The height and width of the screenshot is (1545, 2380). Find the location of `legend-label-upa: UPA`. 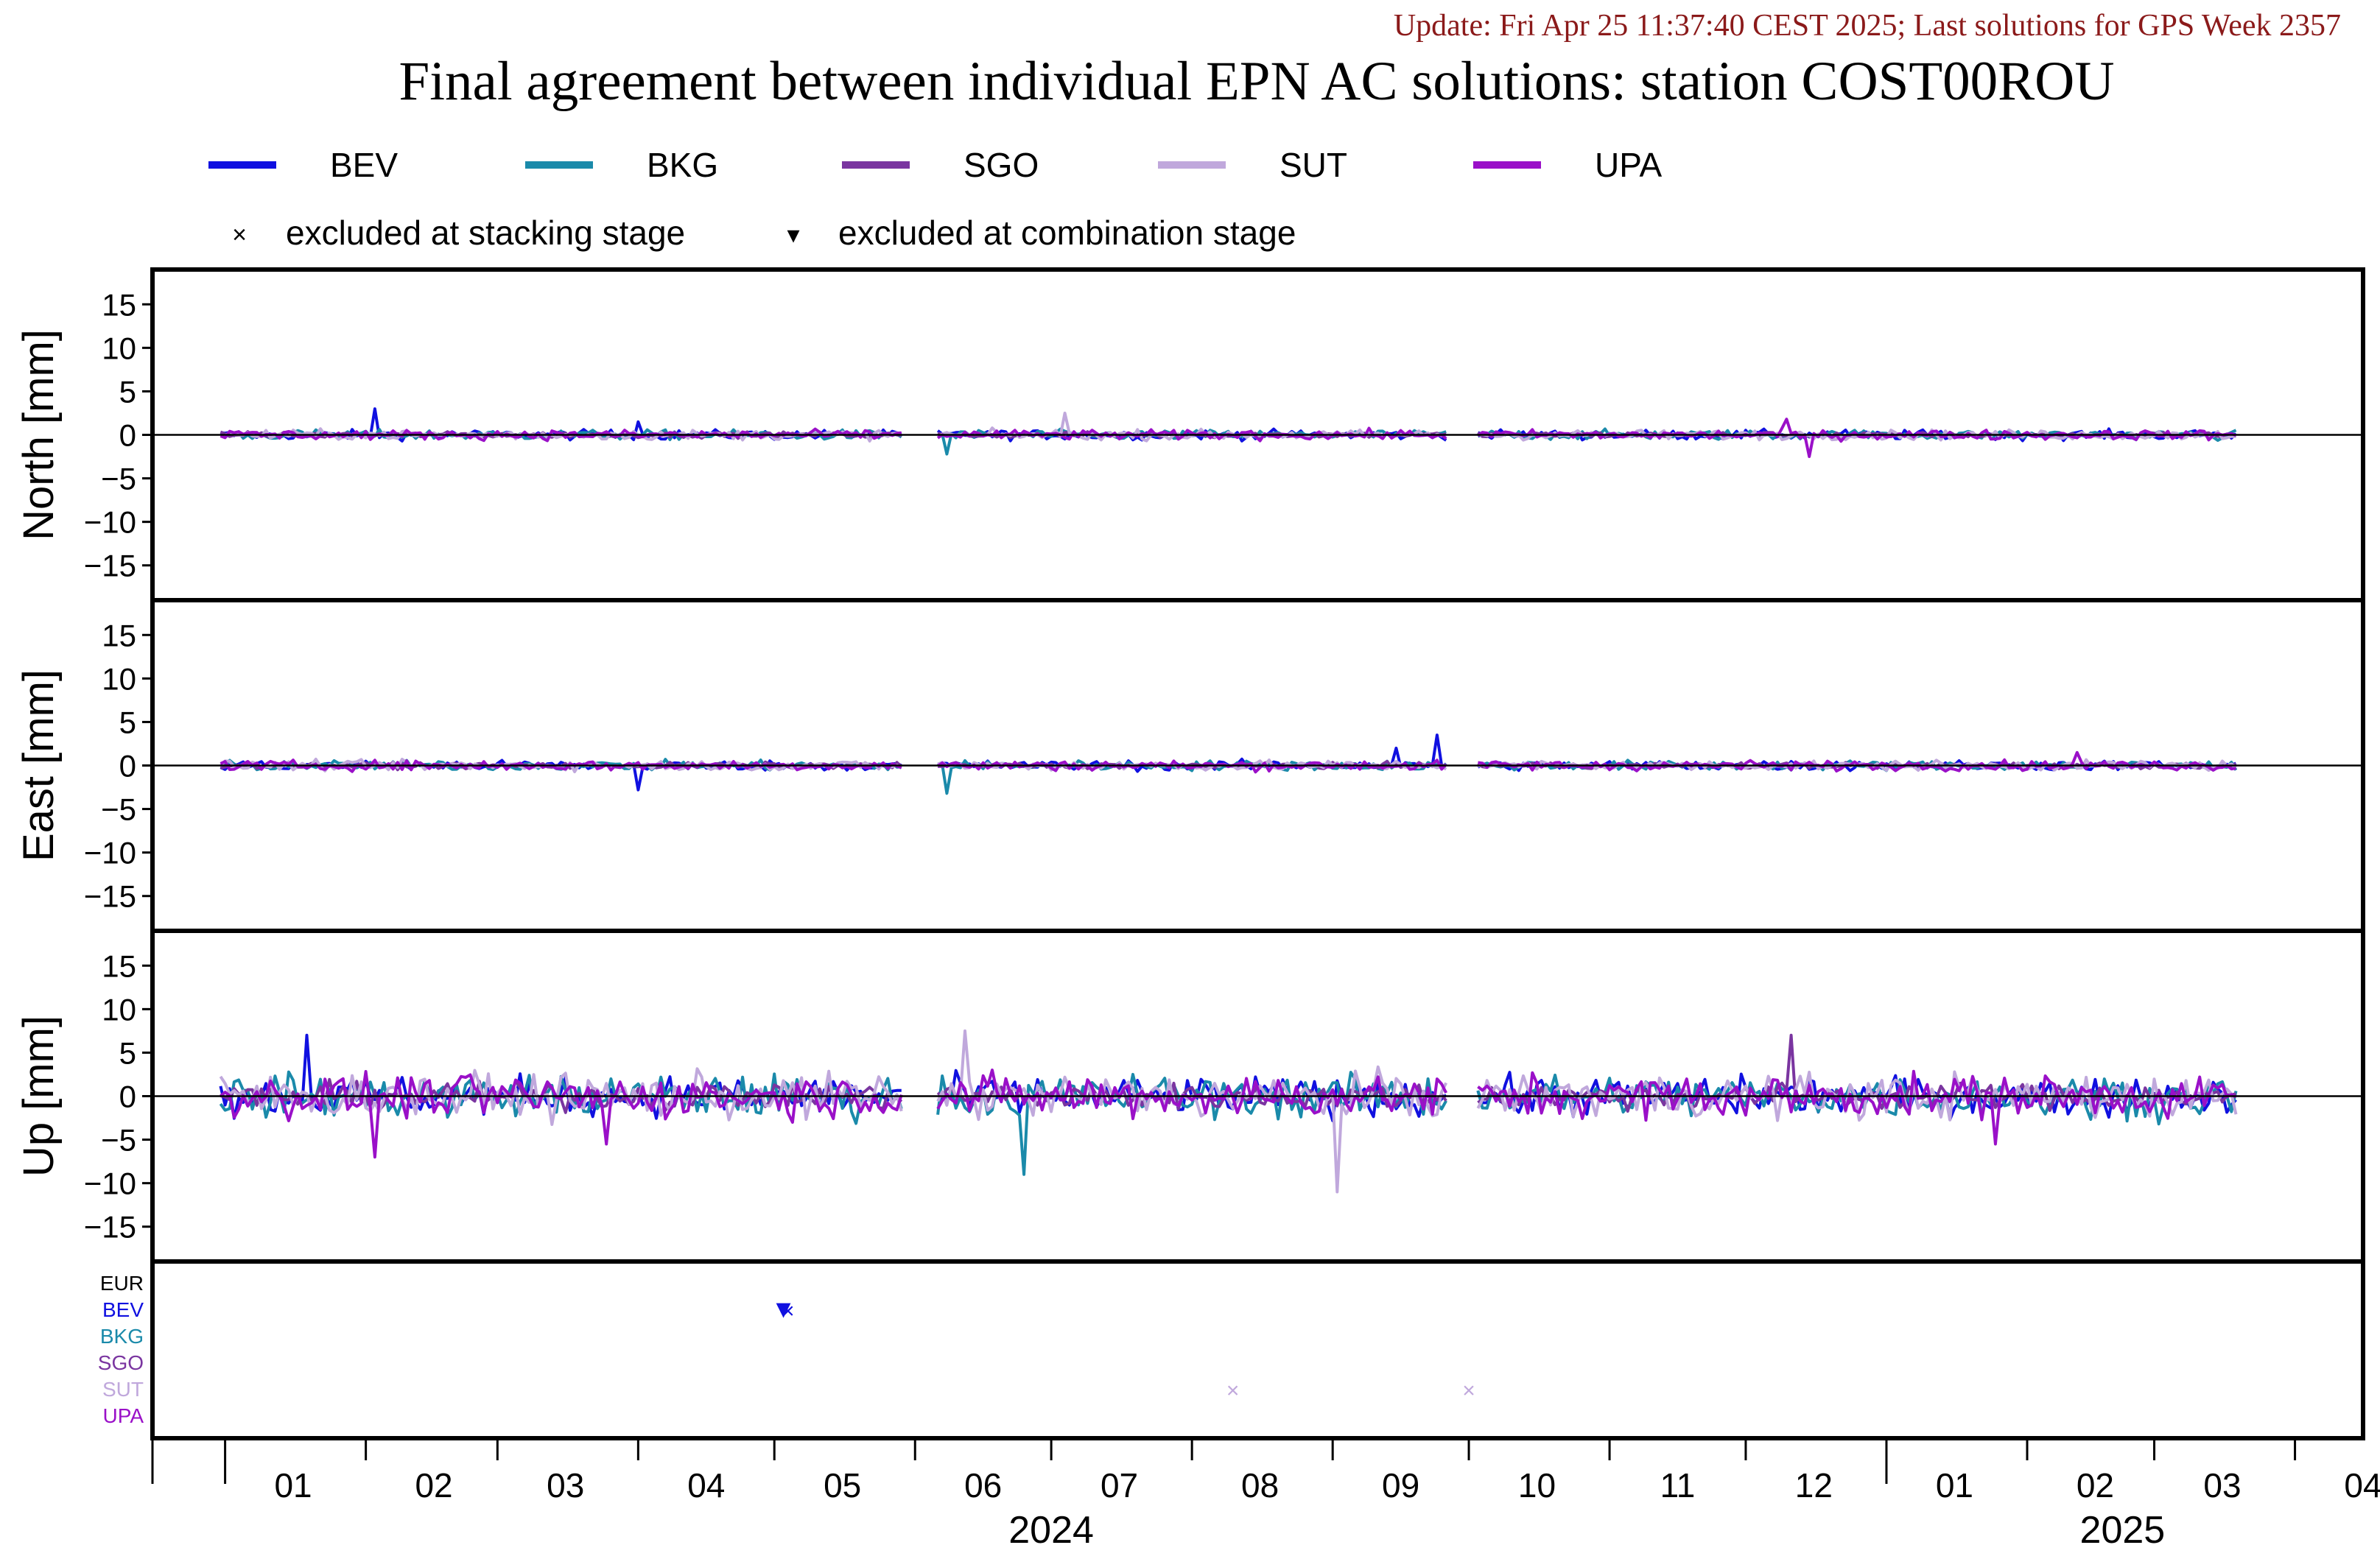

legend-label-upa: UPA is located at coordinates (1628, 165).